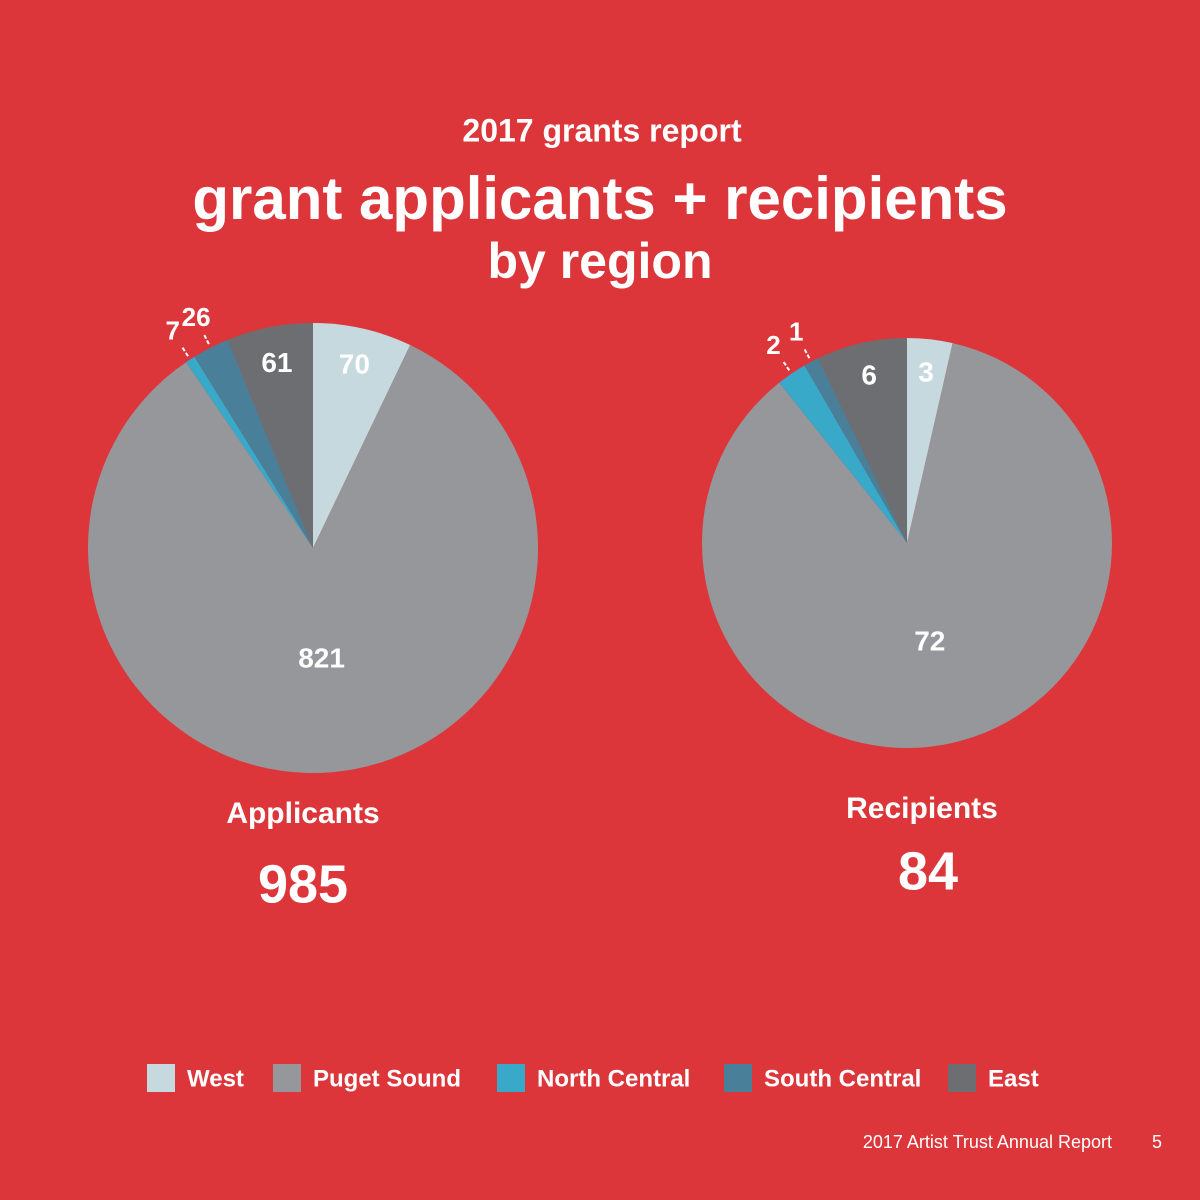 Image resolution: width=1200 pixels, height=1200 pixels. Describe the element at coordinates (196, 317) in the screenshot. I see `value-label: 26` at that location.